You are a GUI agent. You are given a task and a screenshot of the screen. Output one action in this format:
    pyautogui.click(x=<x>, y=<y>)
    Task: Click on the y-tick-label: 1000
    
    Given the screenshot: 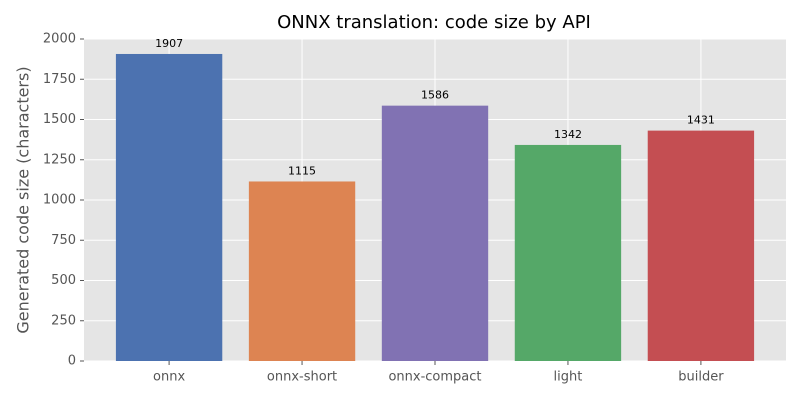 What is the action you would take?
    pyautogui.click(x=59, y=200)
    